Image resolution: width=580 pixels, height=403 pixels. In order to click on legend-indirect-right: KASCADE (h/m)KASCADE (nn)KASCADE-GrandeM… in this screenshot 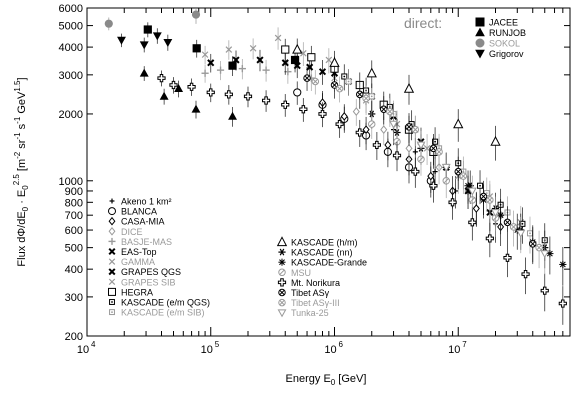, I will do `click(321, 277)`.